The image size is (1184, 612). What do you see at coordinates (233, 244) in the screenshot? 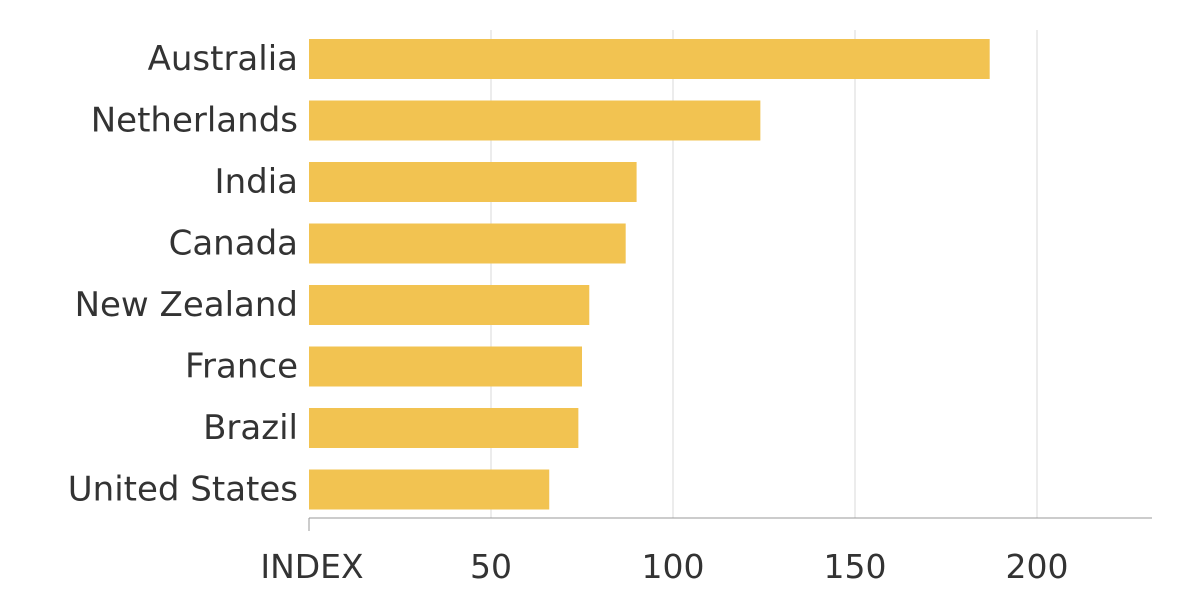
I see `category-label-canada: Canada` at bounding box center [233, 244].